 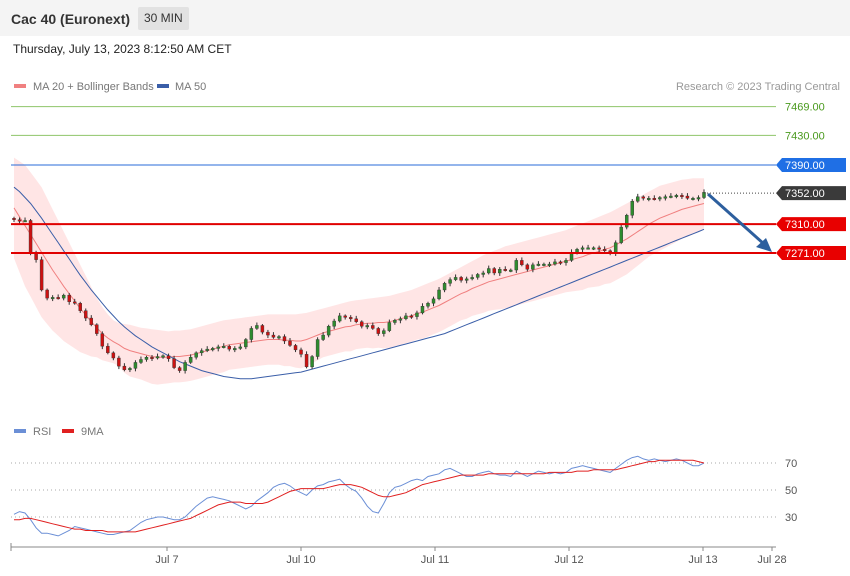 What do you see at coordinates (428, 253) in the screenshot?
I see `price-level-support: 7271.00` at bounding box center [428, 253].